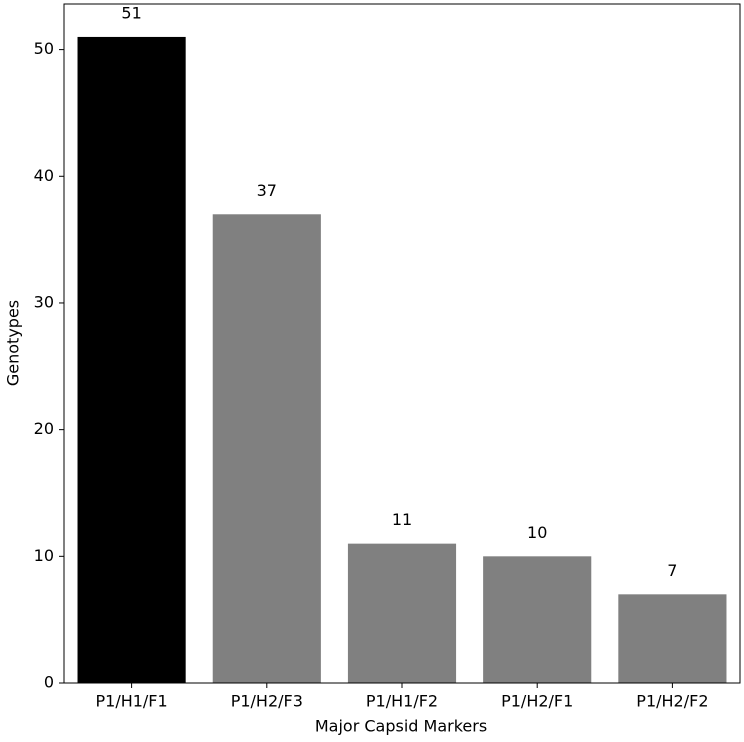 The height and width of the screenshot is (742, 744). What do you see at coordinates (672, 701) in the screenshot?
I see `x-tick-label: P1/H2/F2` at bounding box center [672, 701].